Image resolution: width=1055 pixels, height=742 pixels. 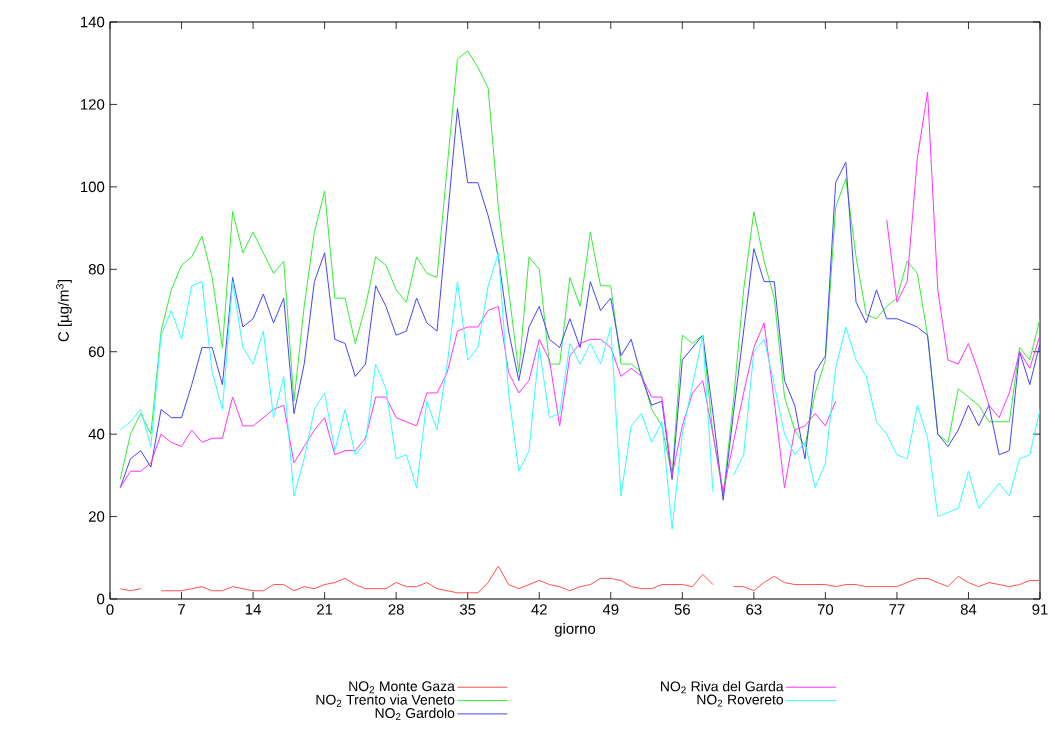 I want to click on x-tick-label: 42, so click(x=539, y=609).